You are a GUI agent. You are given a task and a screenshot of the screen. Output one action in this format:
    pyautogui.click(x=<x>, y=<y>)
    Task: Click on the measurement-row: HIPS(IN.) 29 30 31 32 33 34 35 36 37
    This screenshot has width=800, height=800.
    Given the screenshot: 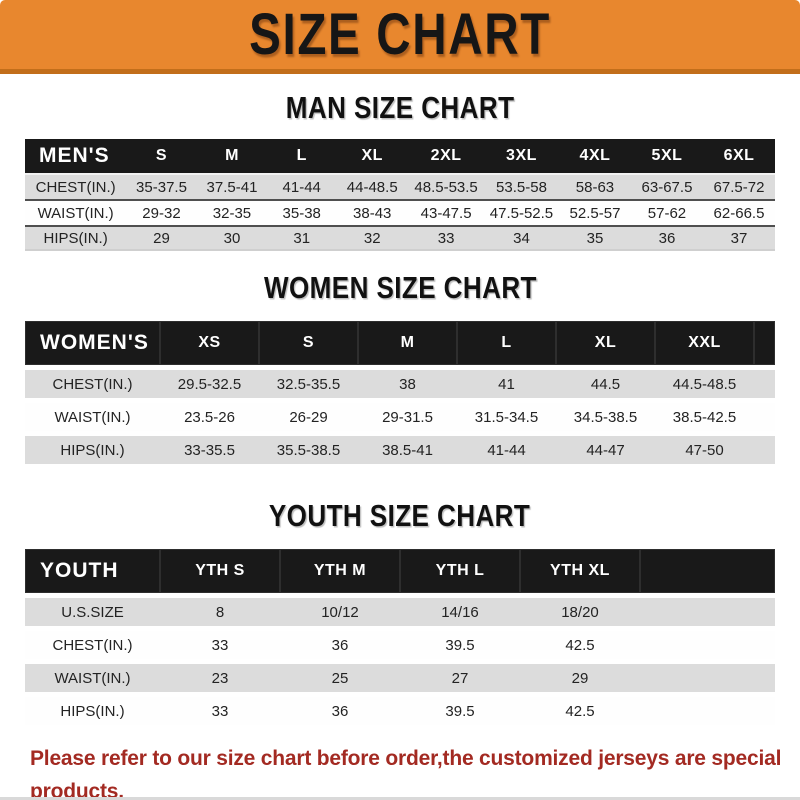 What is the action you would take?
    pyautogui.click(x=400, y=238)
    